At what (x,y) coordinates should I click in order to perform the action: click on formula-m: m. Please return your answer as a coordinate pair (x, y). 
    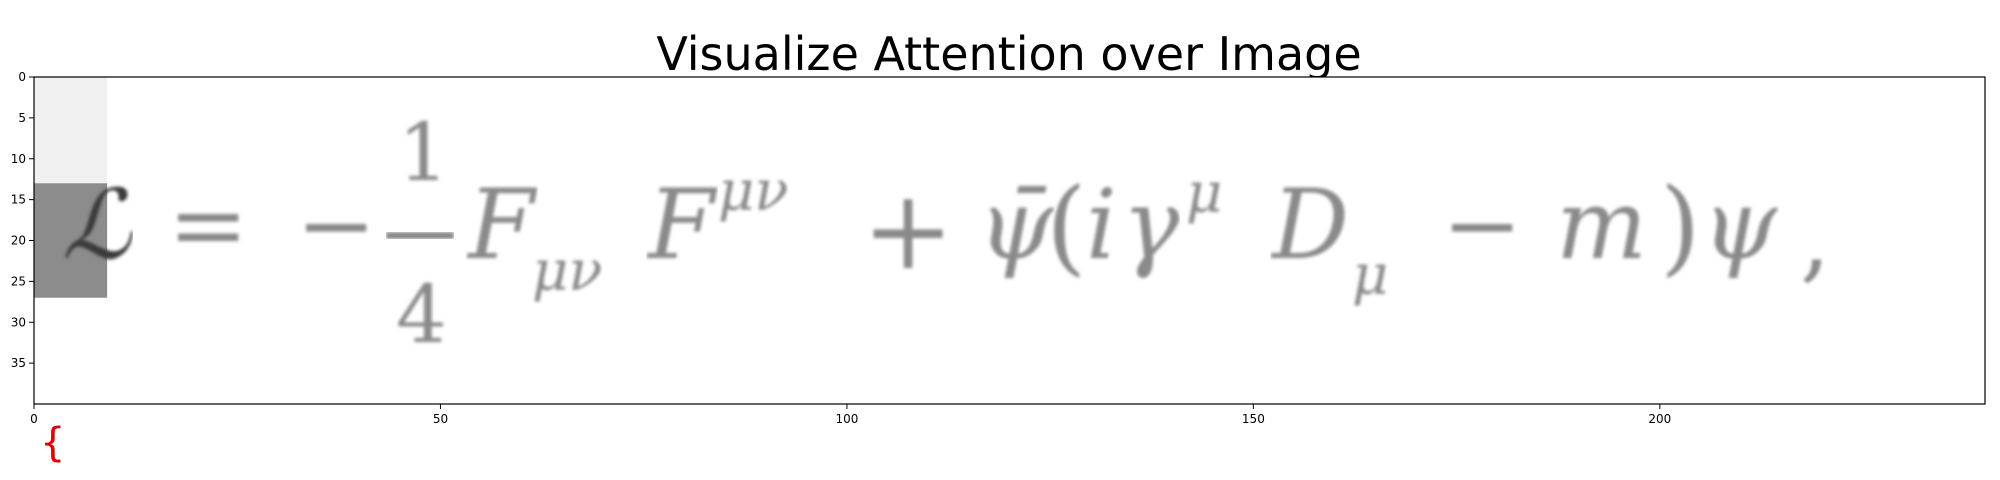
    Looking at the image, I should click on (1601, 225).